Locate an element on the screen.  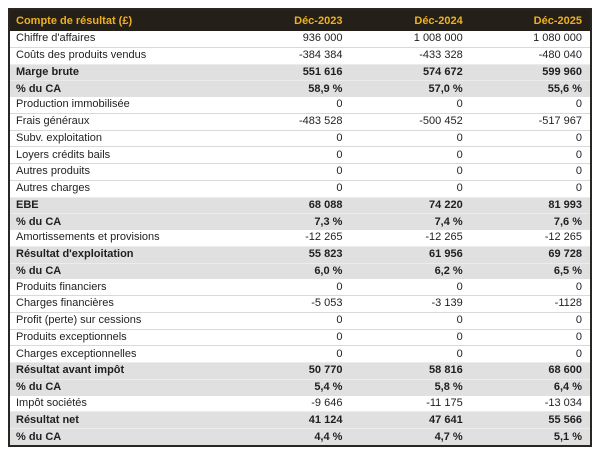
cell-value: 7,6 % is located at coordinates (530, 222).